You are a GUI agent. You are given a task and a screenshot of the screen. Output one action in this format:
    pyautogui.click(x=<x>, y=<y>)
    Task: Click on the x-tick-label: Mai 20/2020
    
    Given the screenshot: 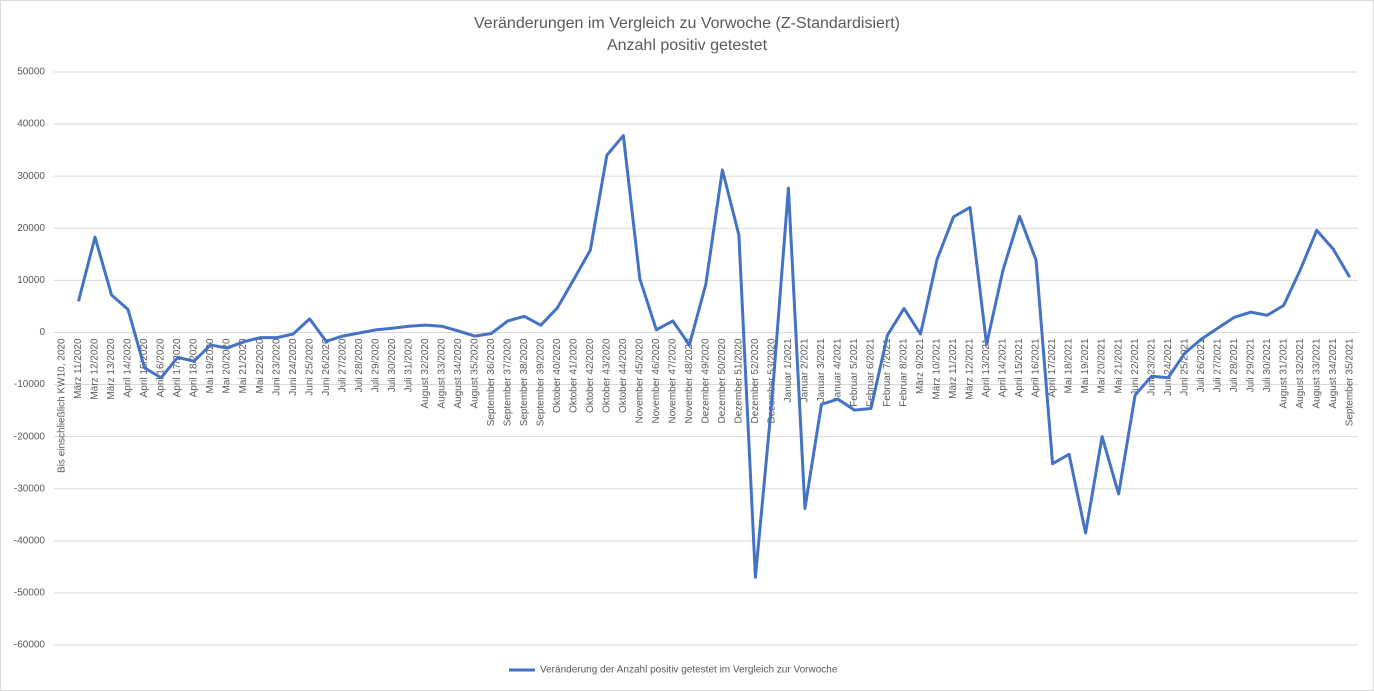 What is the action you would take?
    pyautogui.click(x=227, y=365)
    